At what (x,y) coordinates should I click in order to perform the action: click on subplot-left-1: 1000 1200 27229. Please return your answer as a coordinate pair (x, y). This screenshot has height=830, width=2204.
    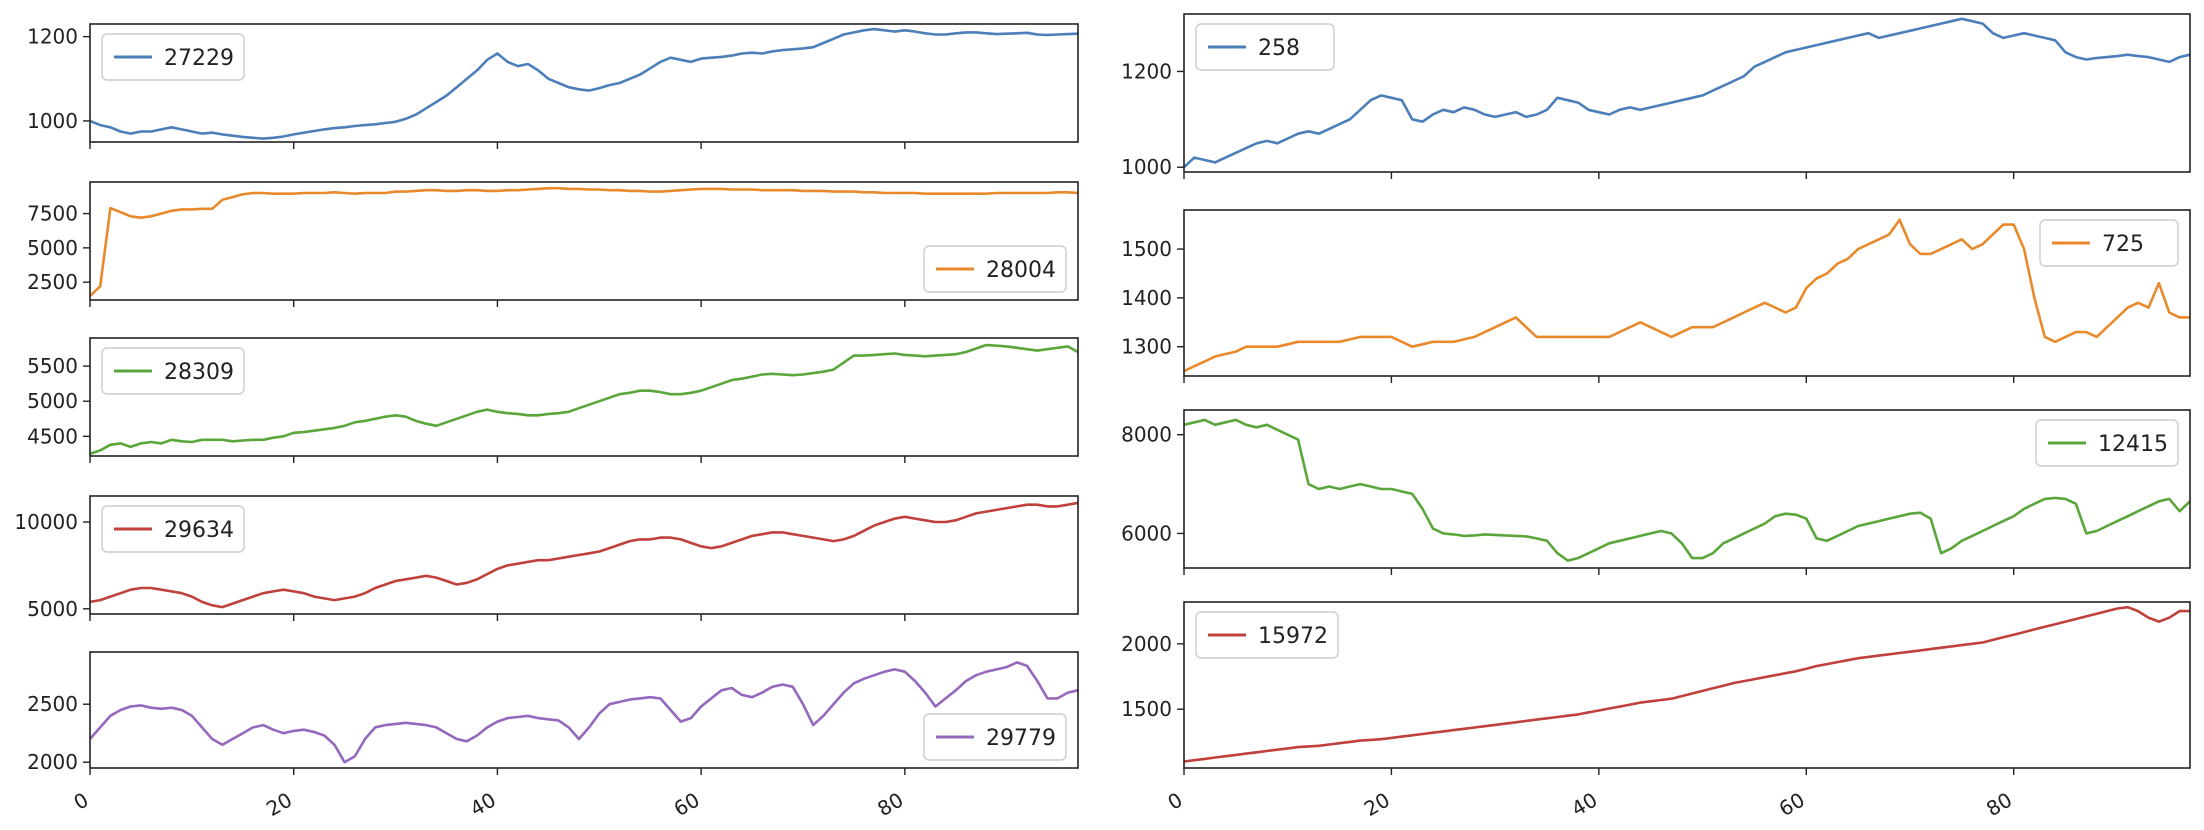
    Looking at the image, I should click on (553, 86).